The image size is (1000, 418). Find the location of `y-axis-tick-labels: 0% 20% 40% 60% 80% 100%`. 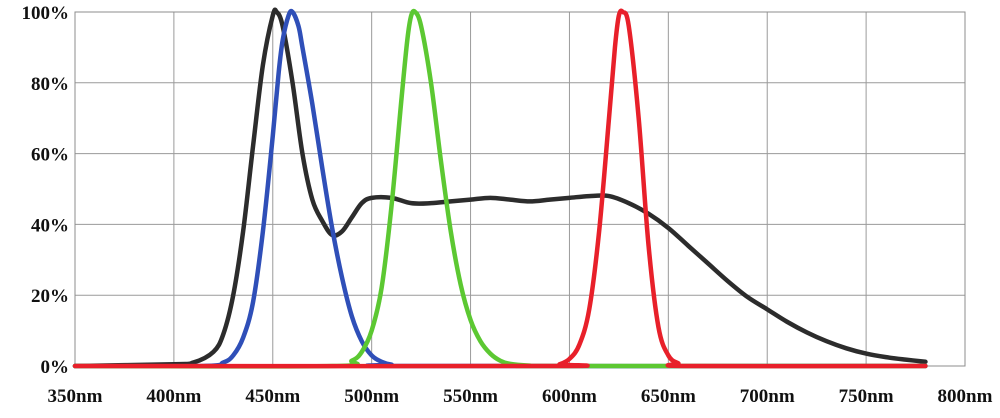

y-axis-tick-labels: 0% 20% 40% 60% 80% 100% is located at coordinates (46, 190).